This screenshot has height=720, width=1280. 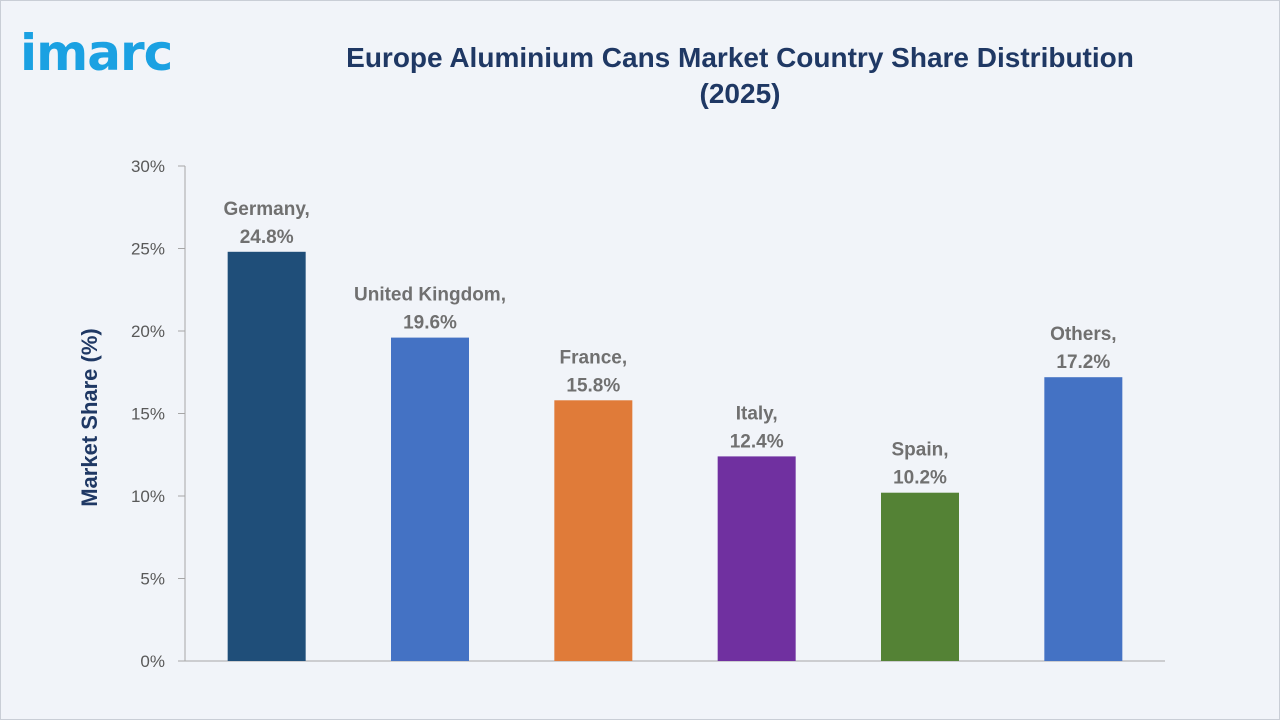 What do you see at coordinates (148, 496) in the screenshot?
I see `y-tick-label: 10%` at bounding box center [148, 496].